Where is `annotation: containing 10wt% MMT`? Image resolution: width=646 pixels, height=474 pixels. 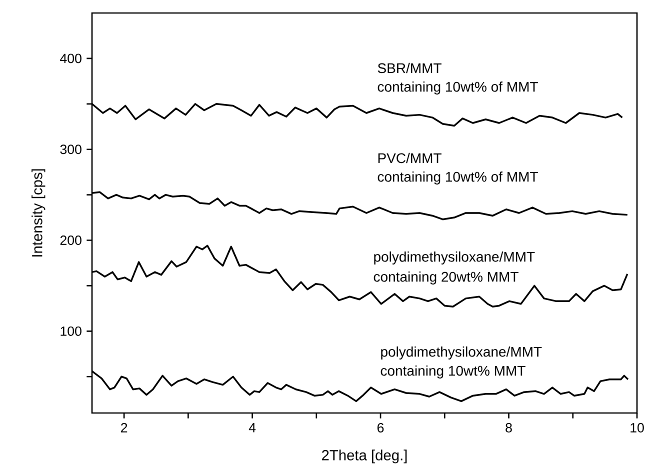 annotation: containing 10wt% MMT is located at coordinates (453, 372).